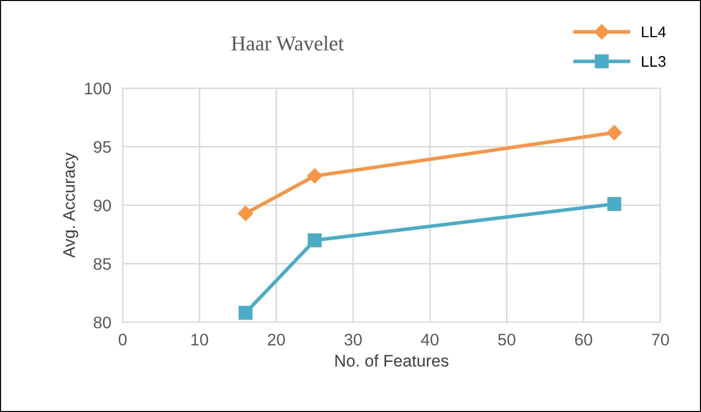 This screenshot has width=701, height=412. What do you see at coordinates (199, 340) in the screenshot?
I see `x-tick-label: 10` at bounding box center [199, 340].